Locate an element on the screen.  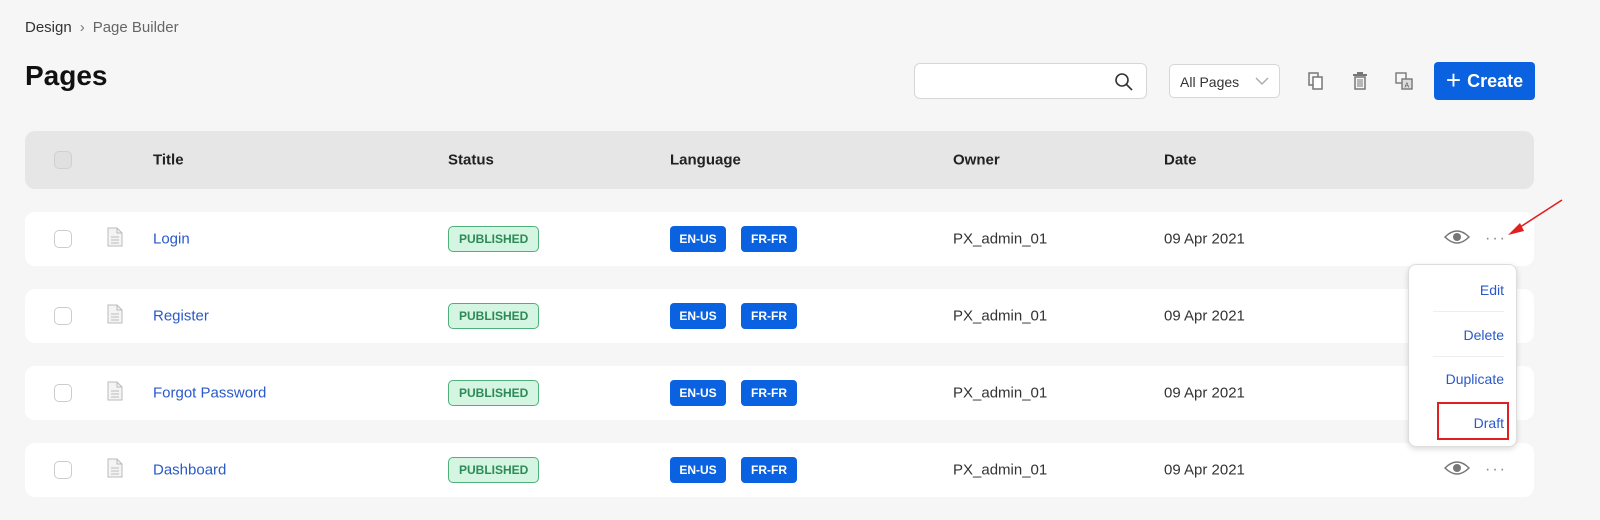
breadcrumb: Design › Page Builder is located at coordinates (102, 27).